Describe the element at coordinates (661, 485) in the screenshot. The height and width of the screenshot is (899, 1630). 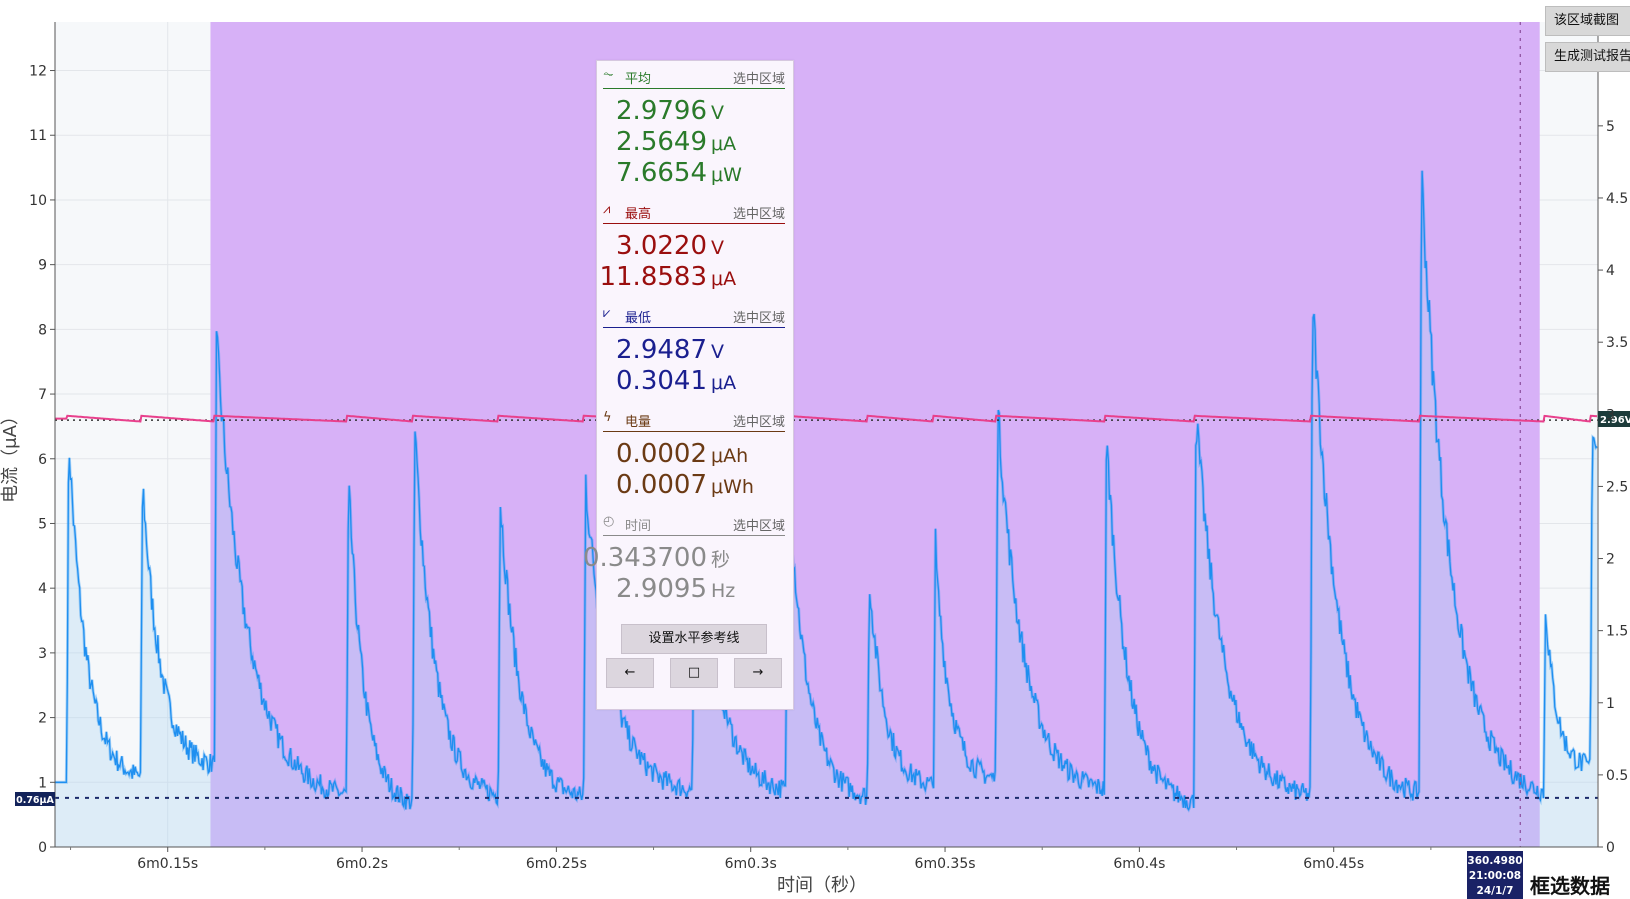
I see `energy-power-value: 0.0007` at that location.